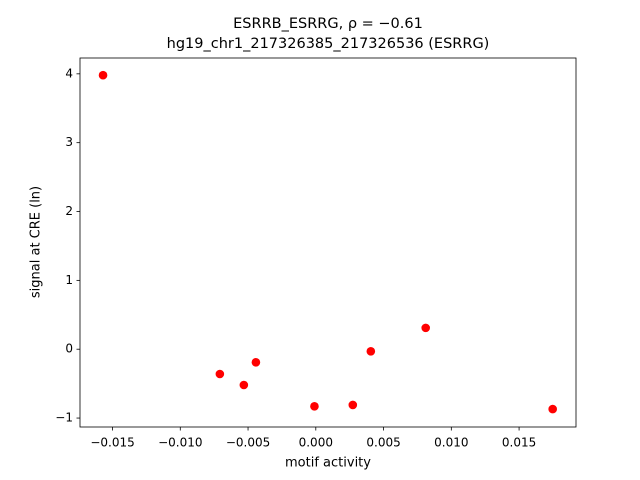 The height and width of the screenshot is (480, 640). Describe the element at coordinates (328, 24) in the screenshot. I see `chart-title: ESRRB_ESRRG, ρ = −0.61` at that location.